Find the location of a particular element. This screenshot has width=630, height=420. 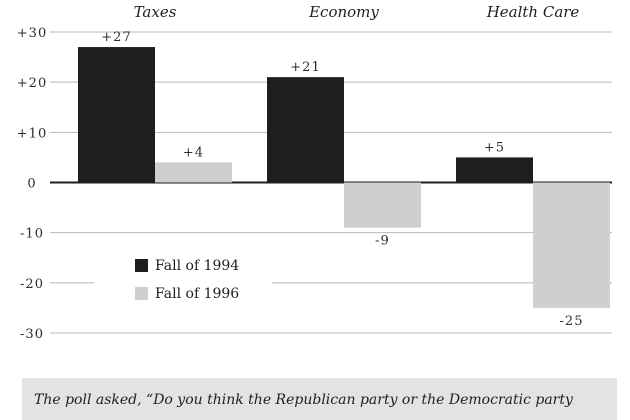

data-label: +21 is located at coordinates (305, 67).